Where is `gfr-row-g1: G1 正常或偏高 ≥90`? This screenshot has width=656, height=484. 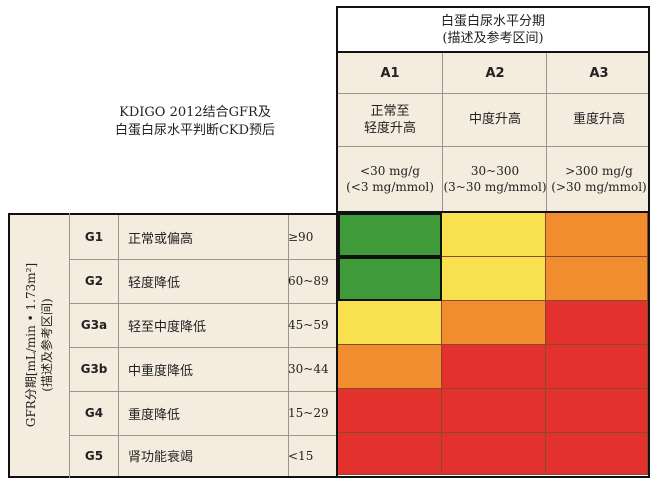
gfr-row-g1: G1 正常或偏高 ≥90 is located at coordinates (203, 237).